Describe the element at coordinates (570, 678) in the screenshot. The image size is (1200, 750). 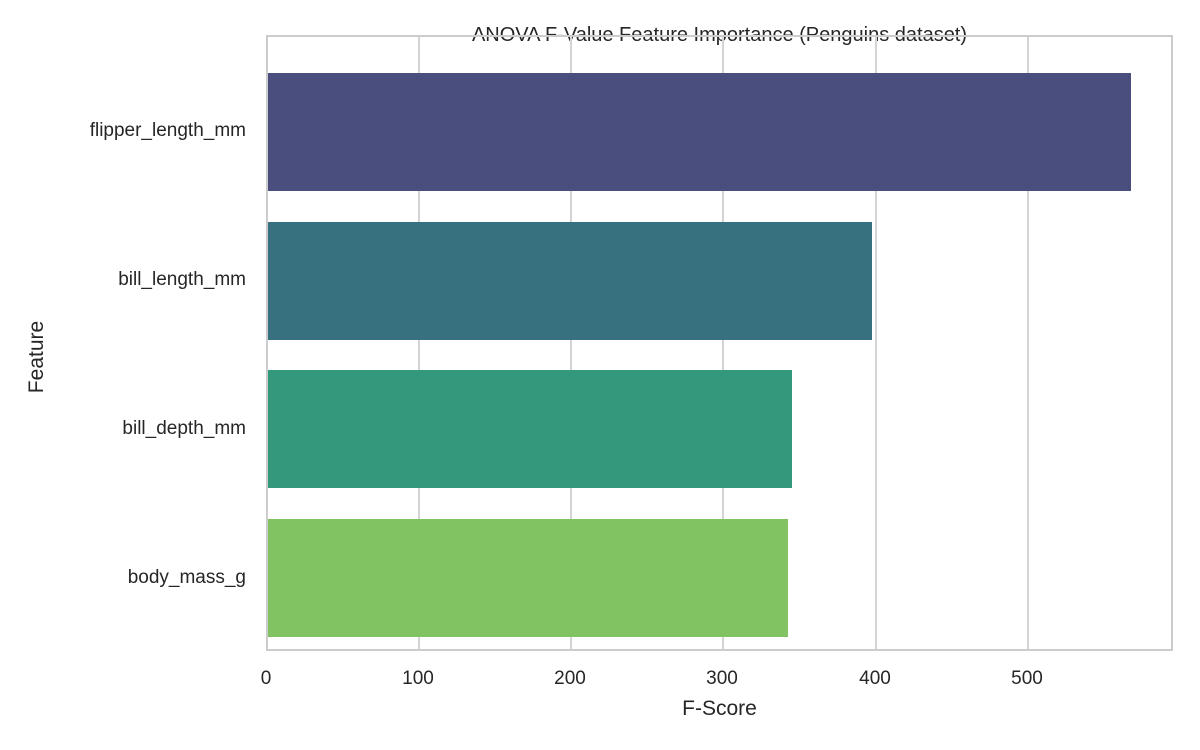
I see `xtick-label: 200` at that location.